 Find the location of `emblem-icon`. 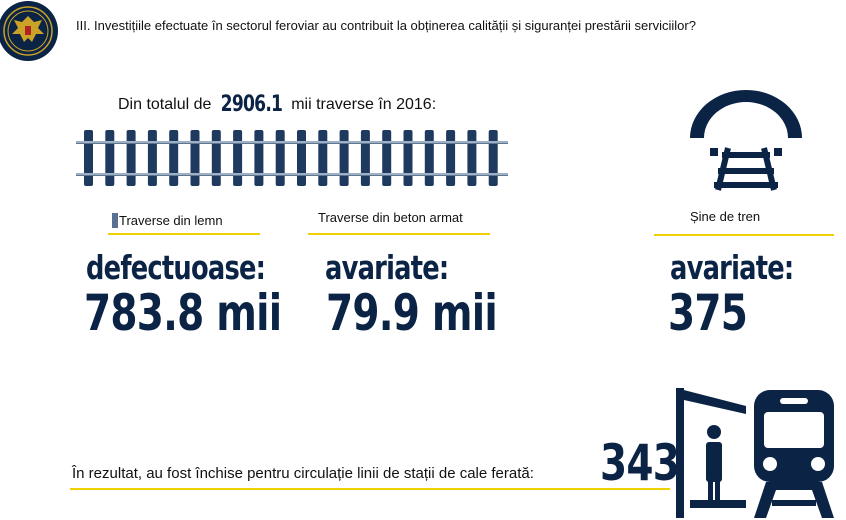

emblem-icon is located at coordinates (29, 31).